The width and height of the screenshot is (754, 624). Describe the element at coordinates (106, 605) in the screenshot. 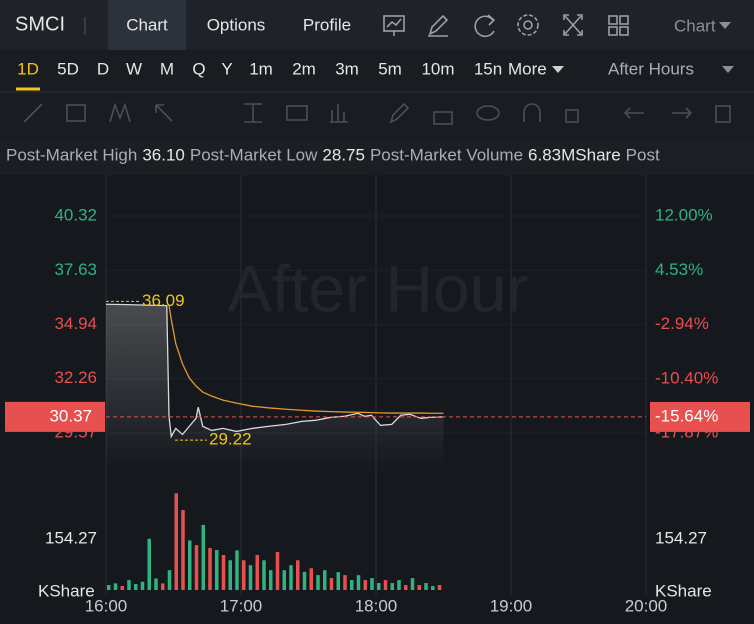

I see `x-tick-label: 16:00` at that location.